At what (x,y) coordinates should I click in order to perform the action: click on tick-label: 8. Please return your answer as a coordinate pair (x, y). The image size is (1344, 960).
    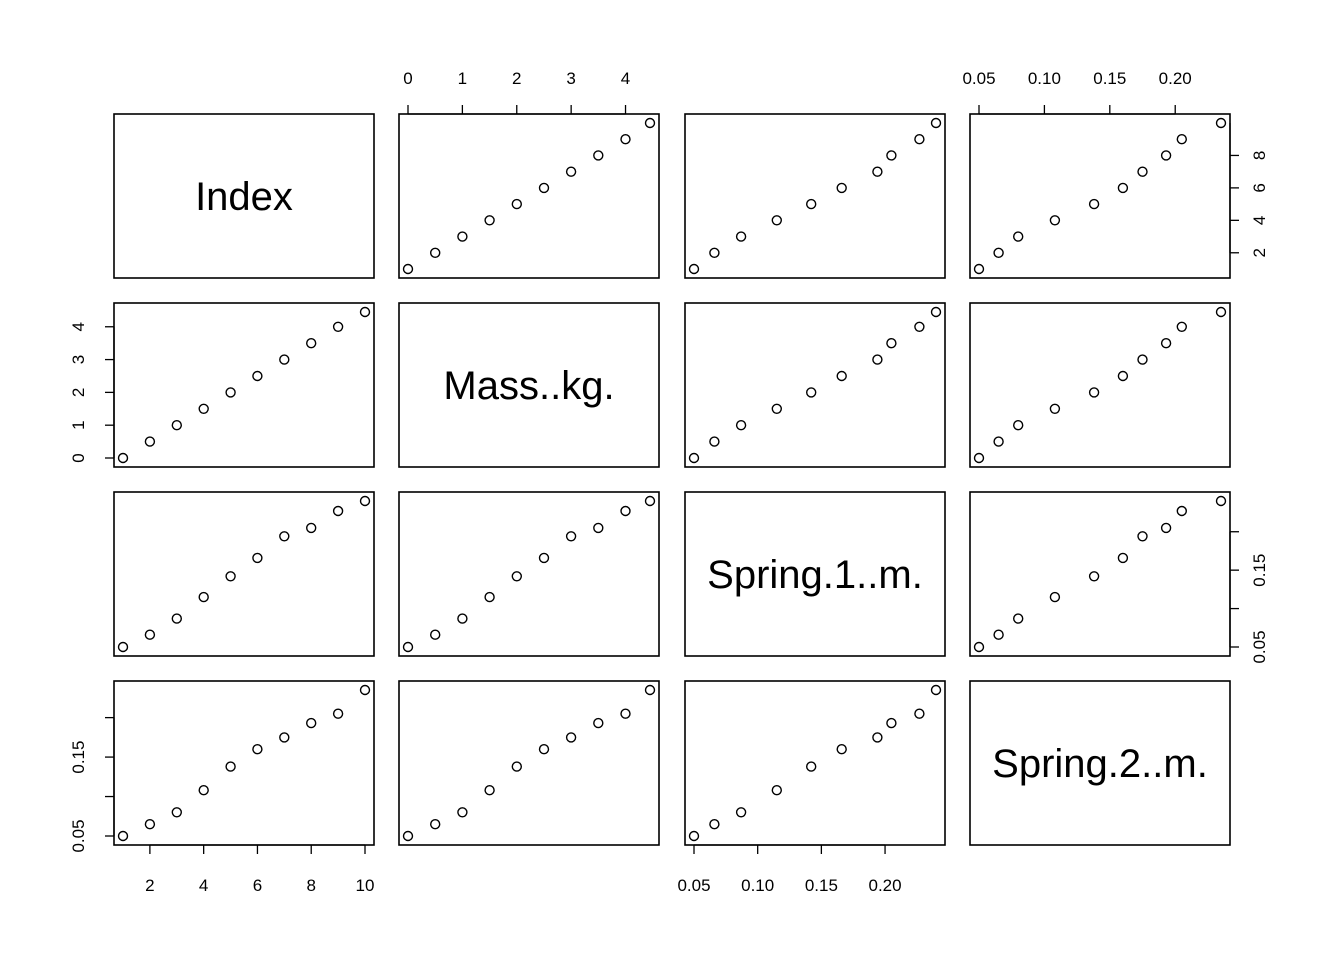
    Looking at the image, I should click on (1259, 155).